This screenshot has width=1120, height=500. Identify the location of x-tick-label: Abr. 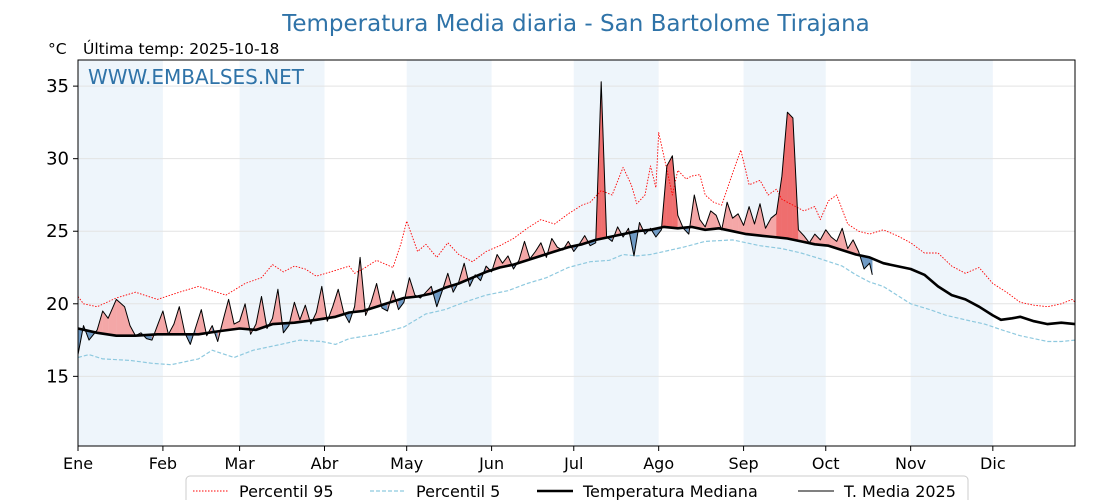
(325, 463).